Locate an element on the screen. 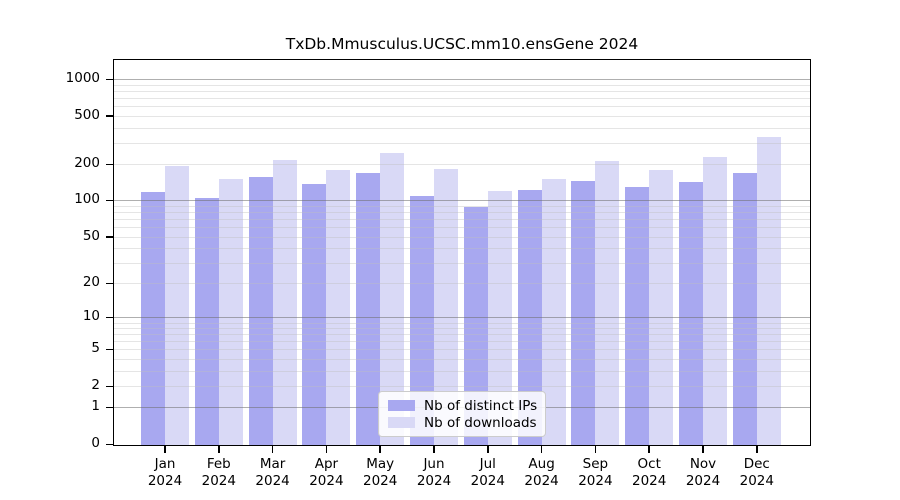  x-tick-label-sep: Sep 2024 is located at coordinates (595, 473).